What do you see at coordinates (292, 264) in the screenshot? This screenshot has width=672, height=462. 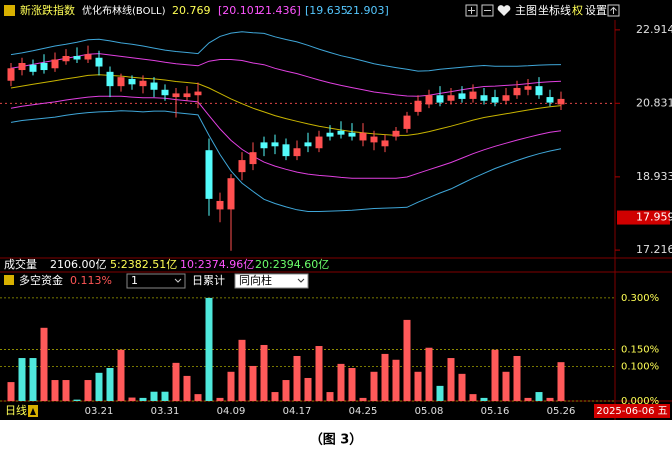 I see `volume-ma: 20:2394.60亿` at bounding box center [292, 264].